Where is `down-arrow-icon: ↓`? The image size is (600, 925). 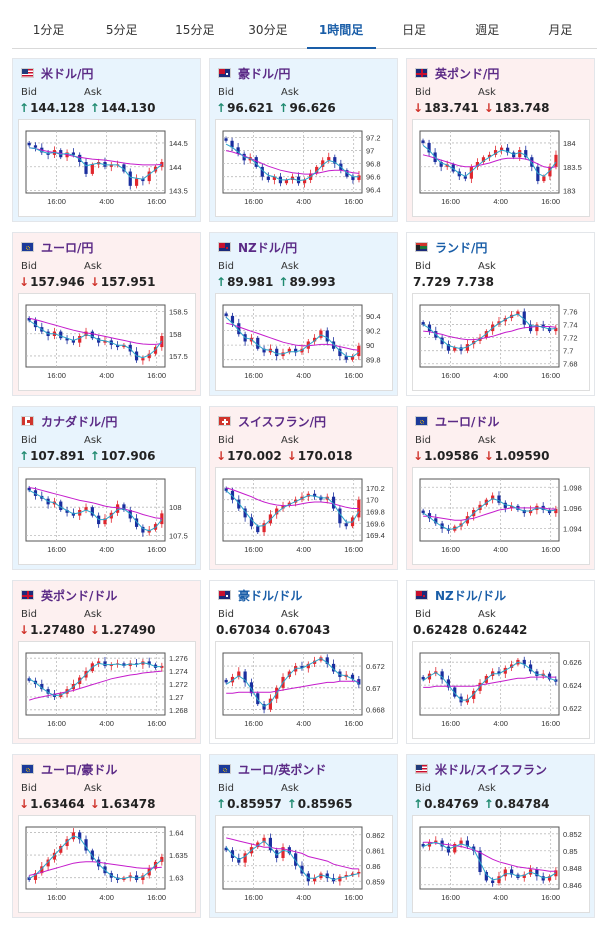 down-arrow-icon: ↓ is located at coordinates (418, 456).